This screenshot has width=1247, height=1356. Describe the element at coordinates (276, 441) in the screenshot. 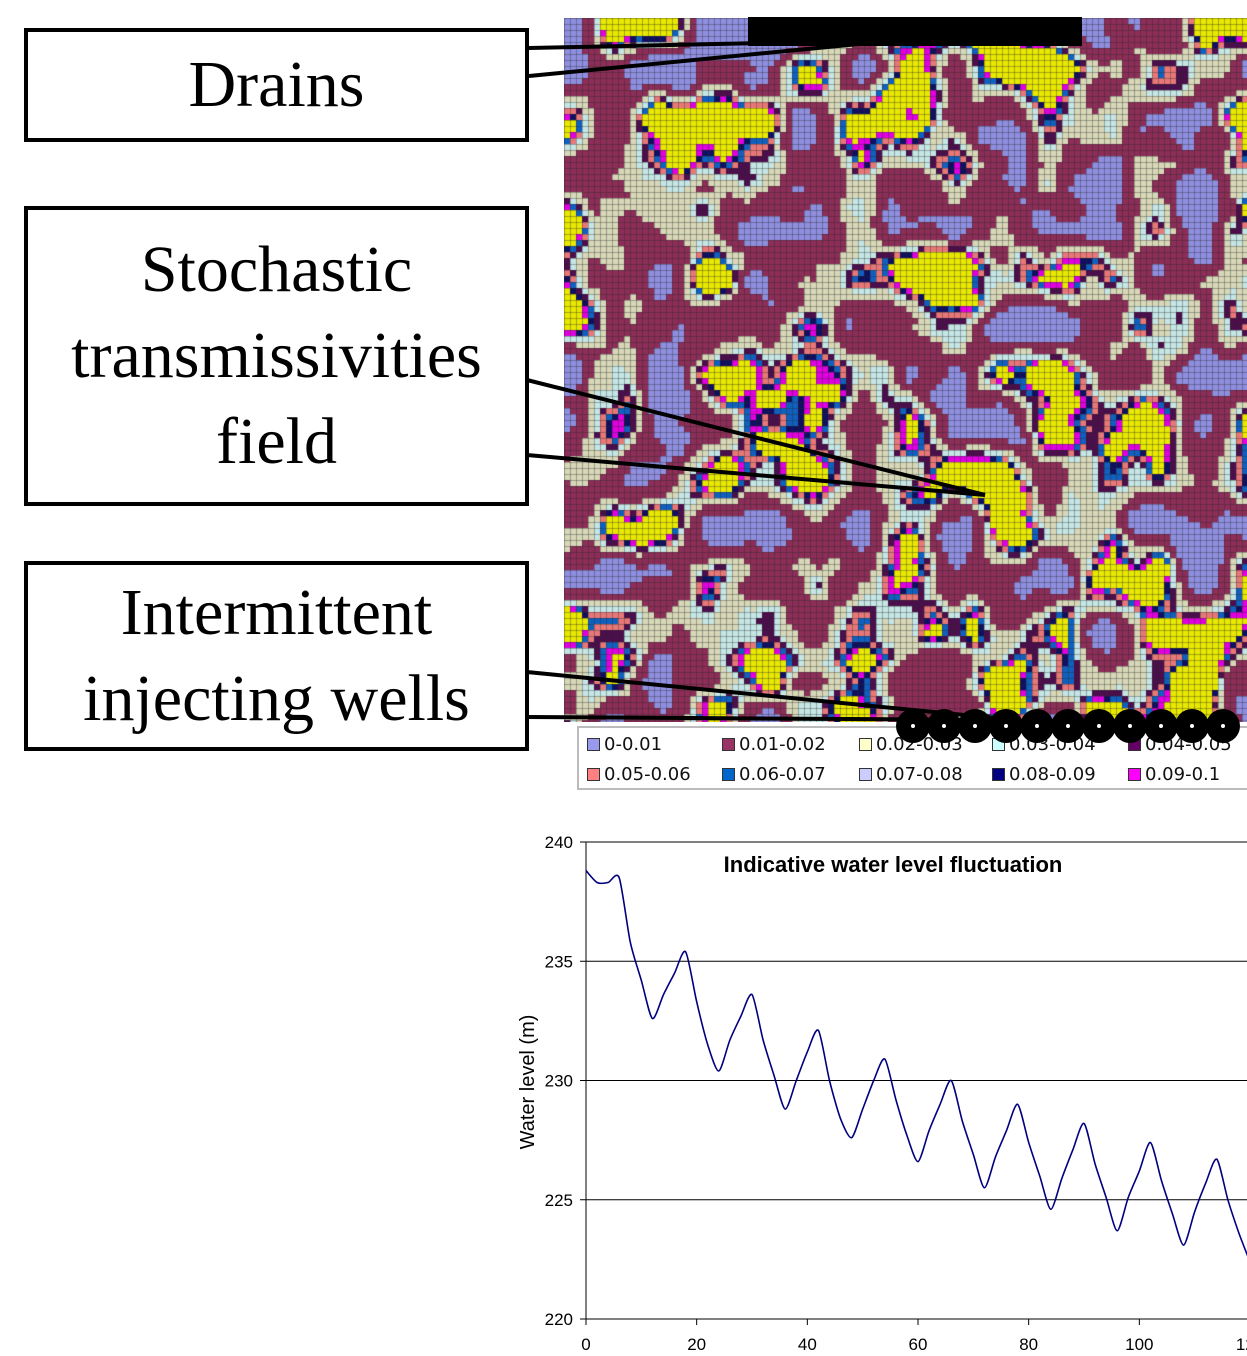

I see `transmissivity-callout-line-3: field` at that location.